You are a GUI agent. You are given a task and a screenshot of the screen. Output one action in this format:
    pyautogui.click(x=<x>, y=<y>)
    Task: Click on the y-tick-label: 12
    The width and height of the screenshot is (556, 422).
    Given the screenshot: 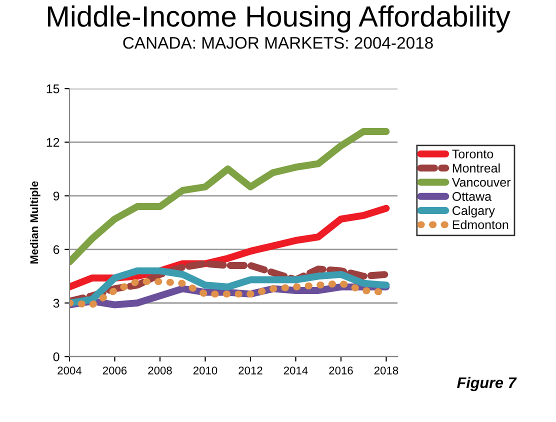 What is the action you would take?
    pyautogui.click(x=53, y=142)
    